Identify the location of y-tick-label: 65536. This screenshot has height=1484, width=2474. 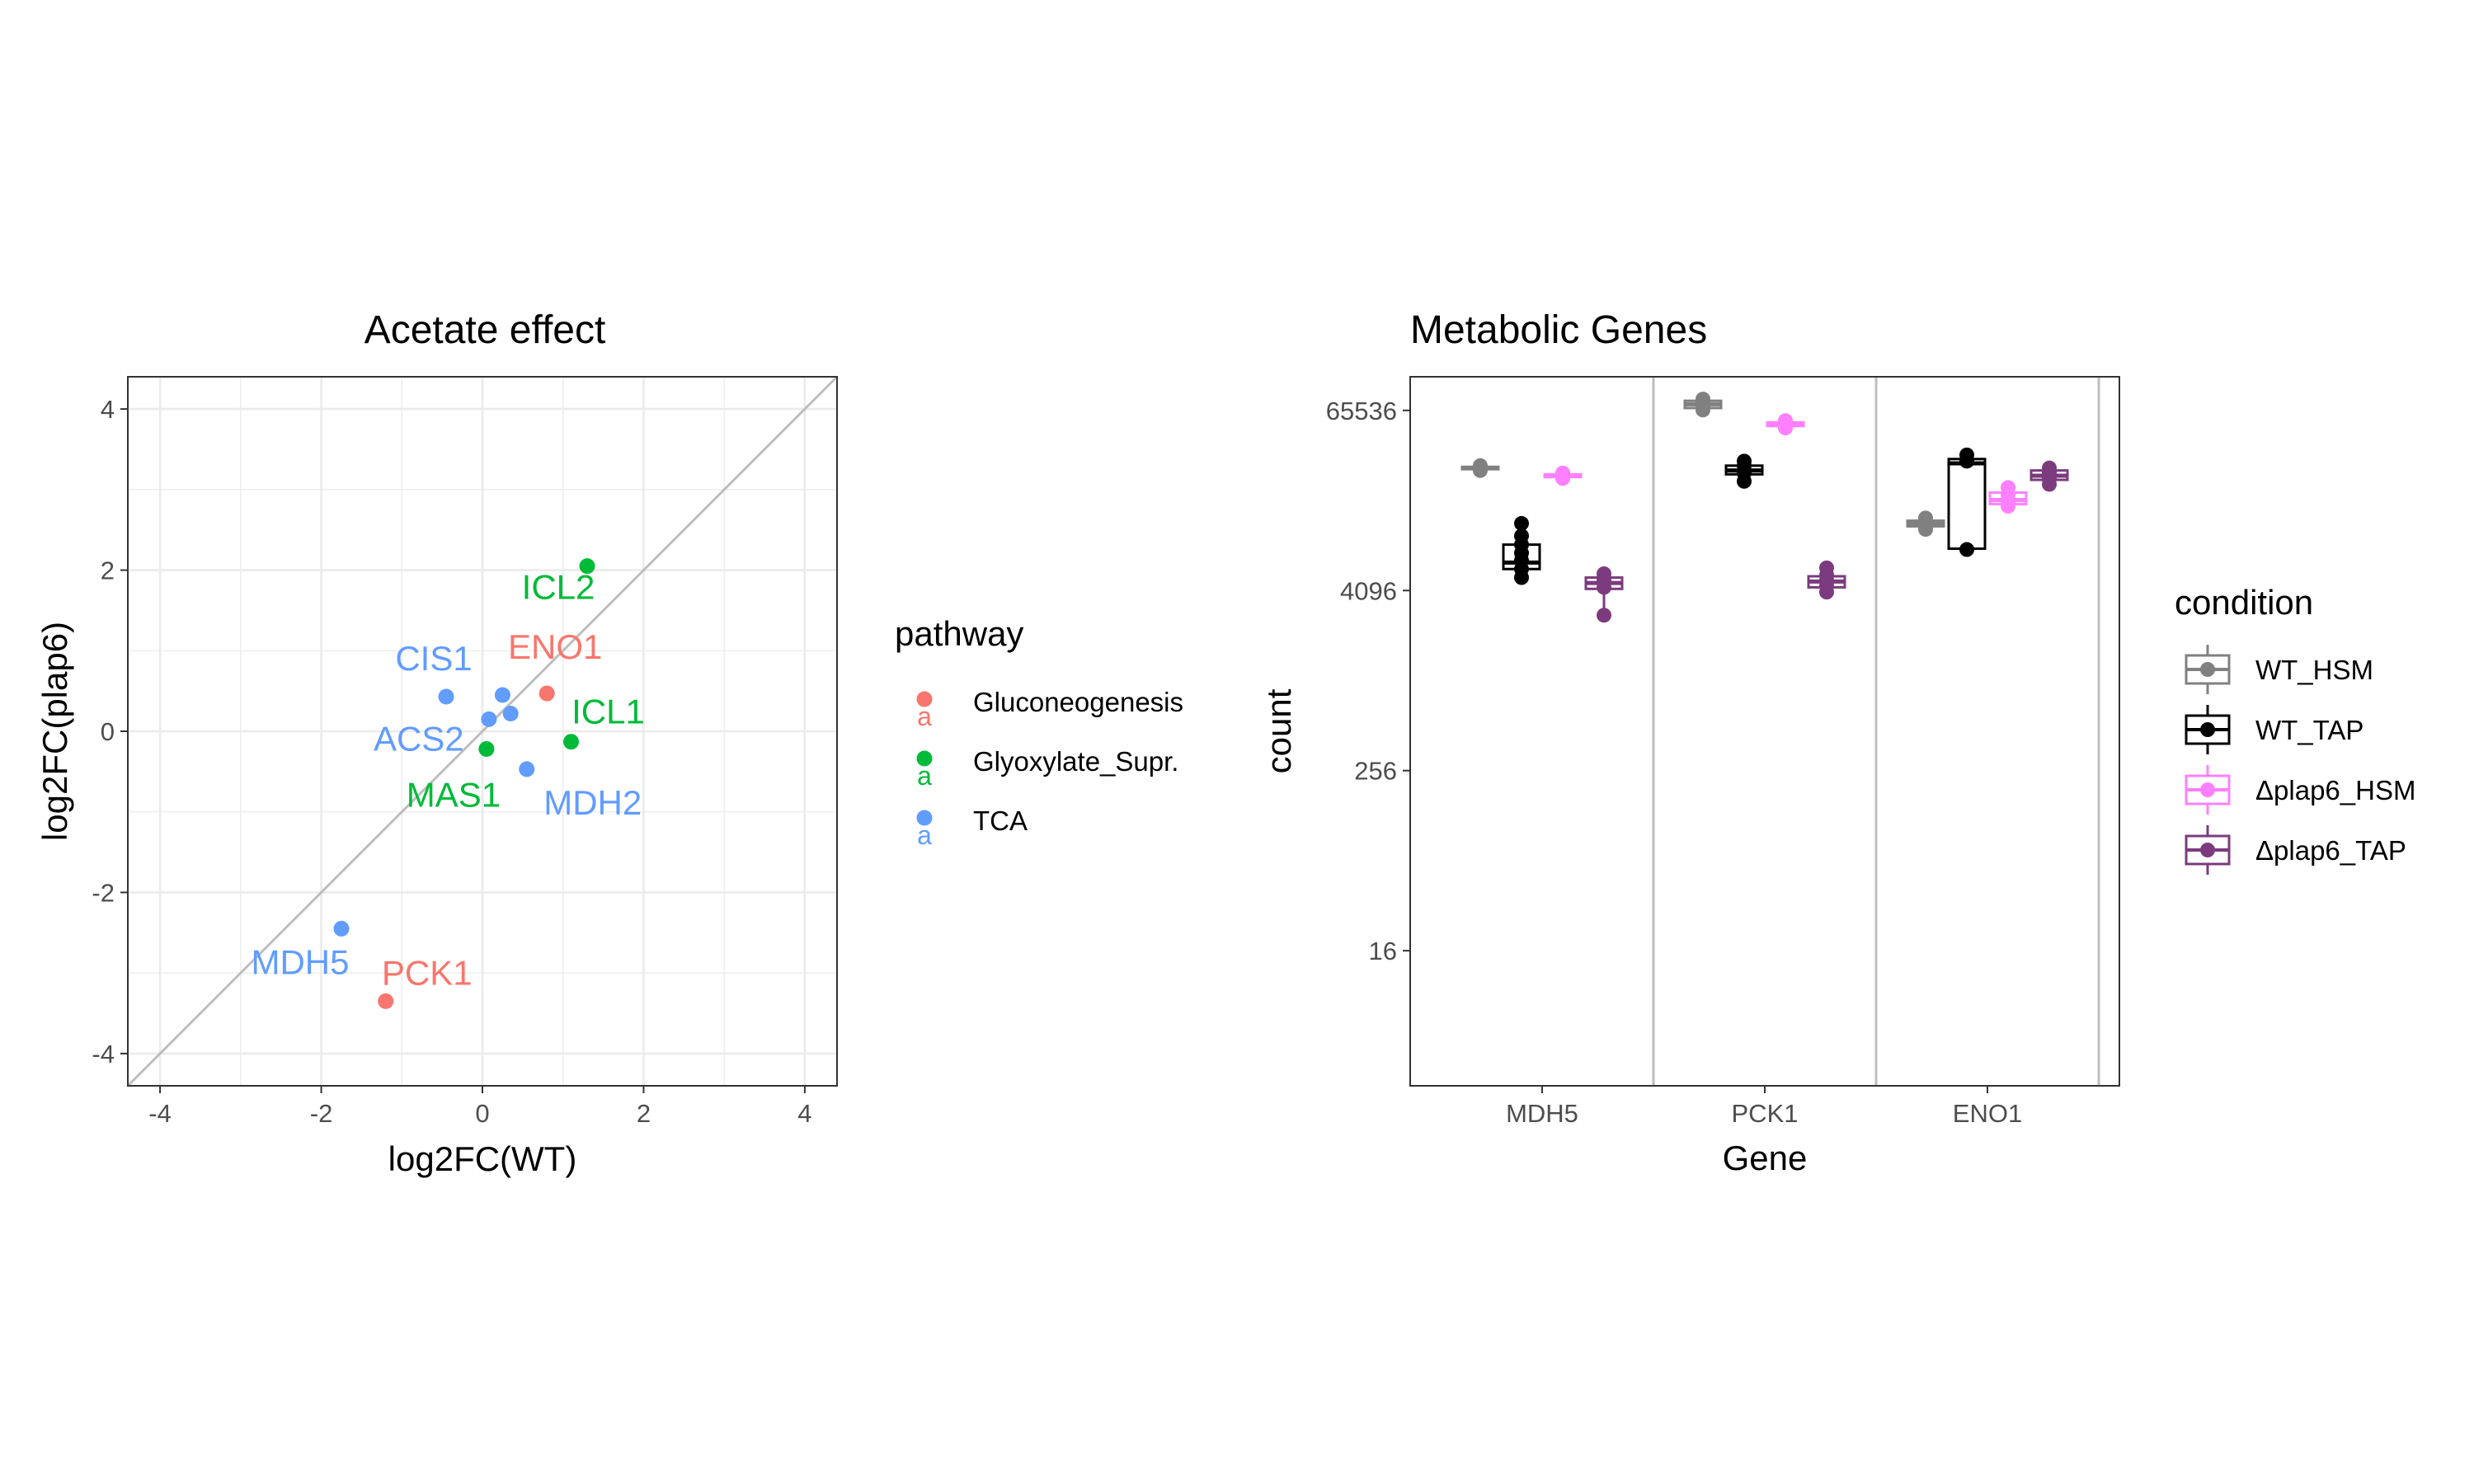
(1361, 411).